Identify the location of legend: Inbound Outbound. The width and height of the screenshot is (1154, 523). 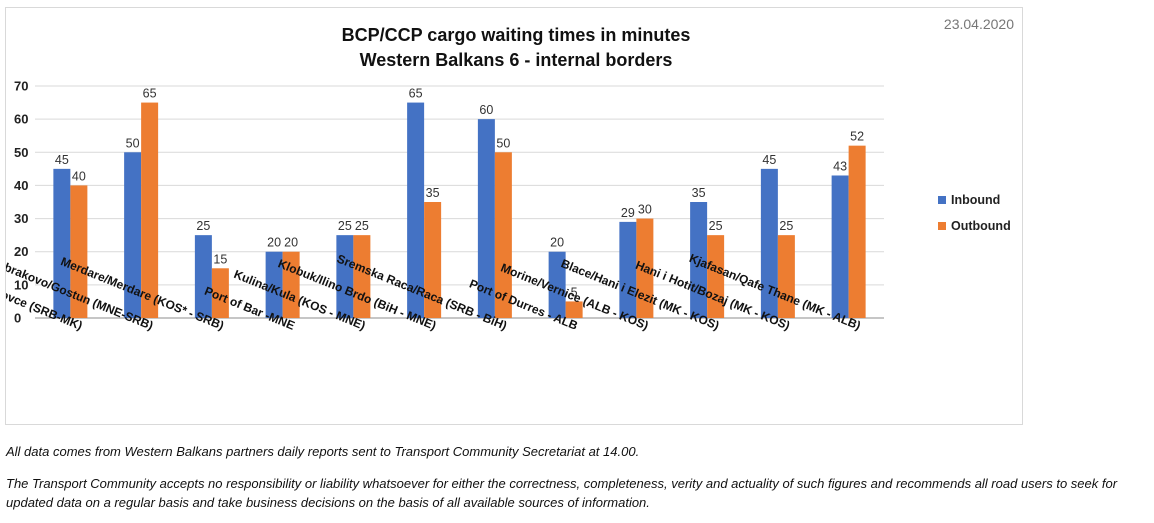
(974, 213).